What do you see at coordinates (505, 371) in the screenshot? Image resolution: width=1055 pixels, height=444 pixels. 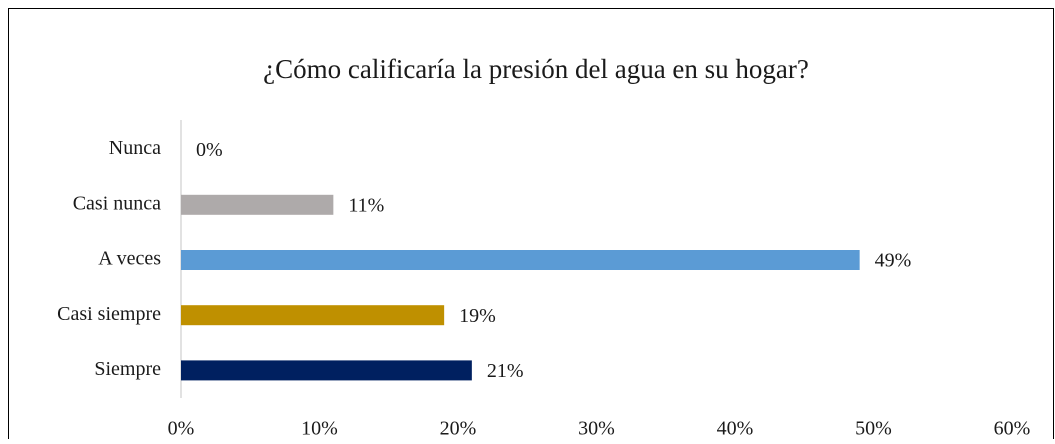 I see `value-label: 21%` at bounding box center [505, 371].